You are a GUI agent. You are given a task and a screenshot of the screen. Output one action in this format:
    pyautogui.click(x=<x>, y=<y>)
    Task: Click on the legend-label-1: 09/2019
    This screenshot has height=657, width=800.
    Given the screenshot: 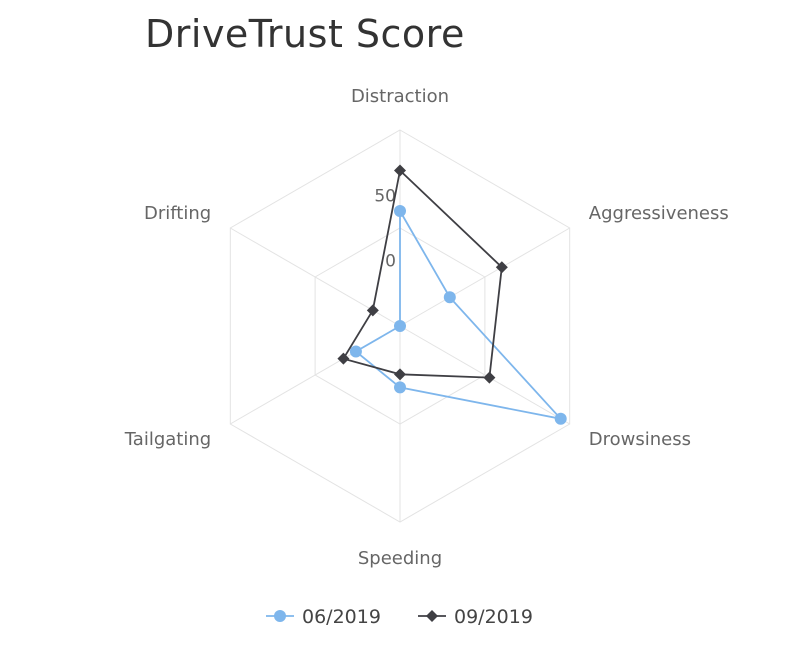 What is the action you would take?
    pyautogui.click(x=493, y=617)
    